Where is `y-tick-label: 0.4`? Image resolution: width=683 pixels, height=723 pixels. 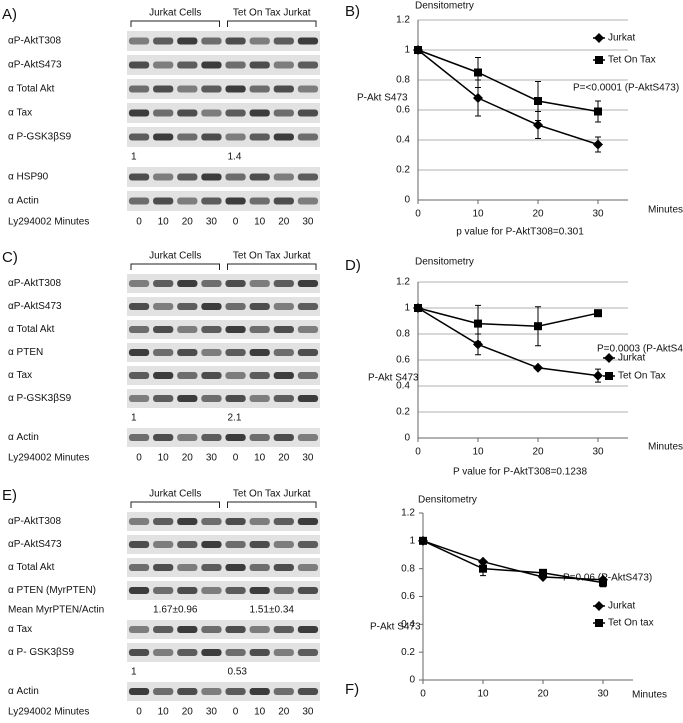
y-tick-label: 0.4 is located at coordinates (408, 624).